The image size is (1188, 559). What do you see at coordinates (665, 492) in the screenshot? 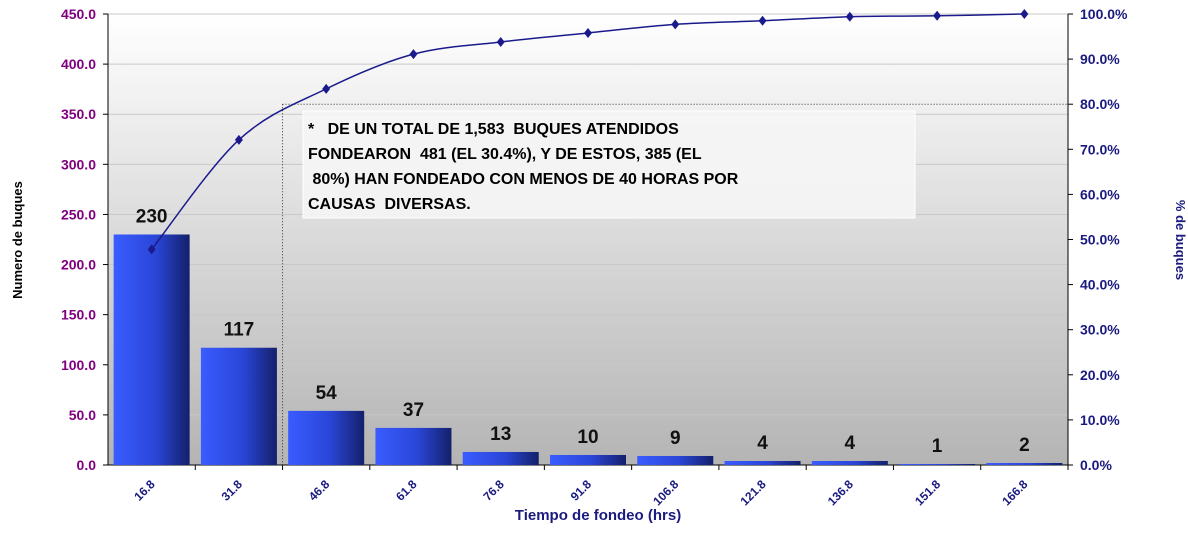
I see `x-tick-label: 106.8` at bounding box center [665, 492].